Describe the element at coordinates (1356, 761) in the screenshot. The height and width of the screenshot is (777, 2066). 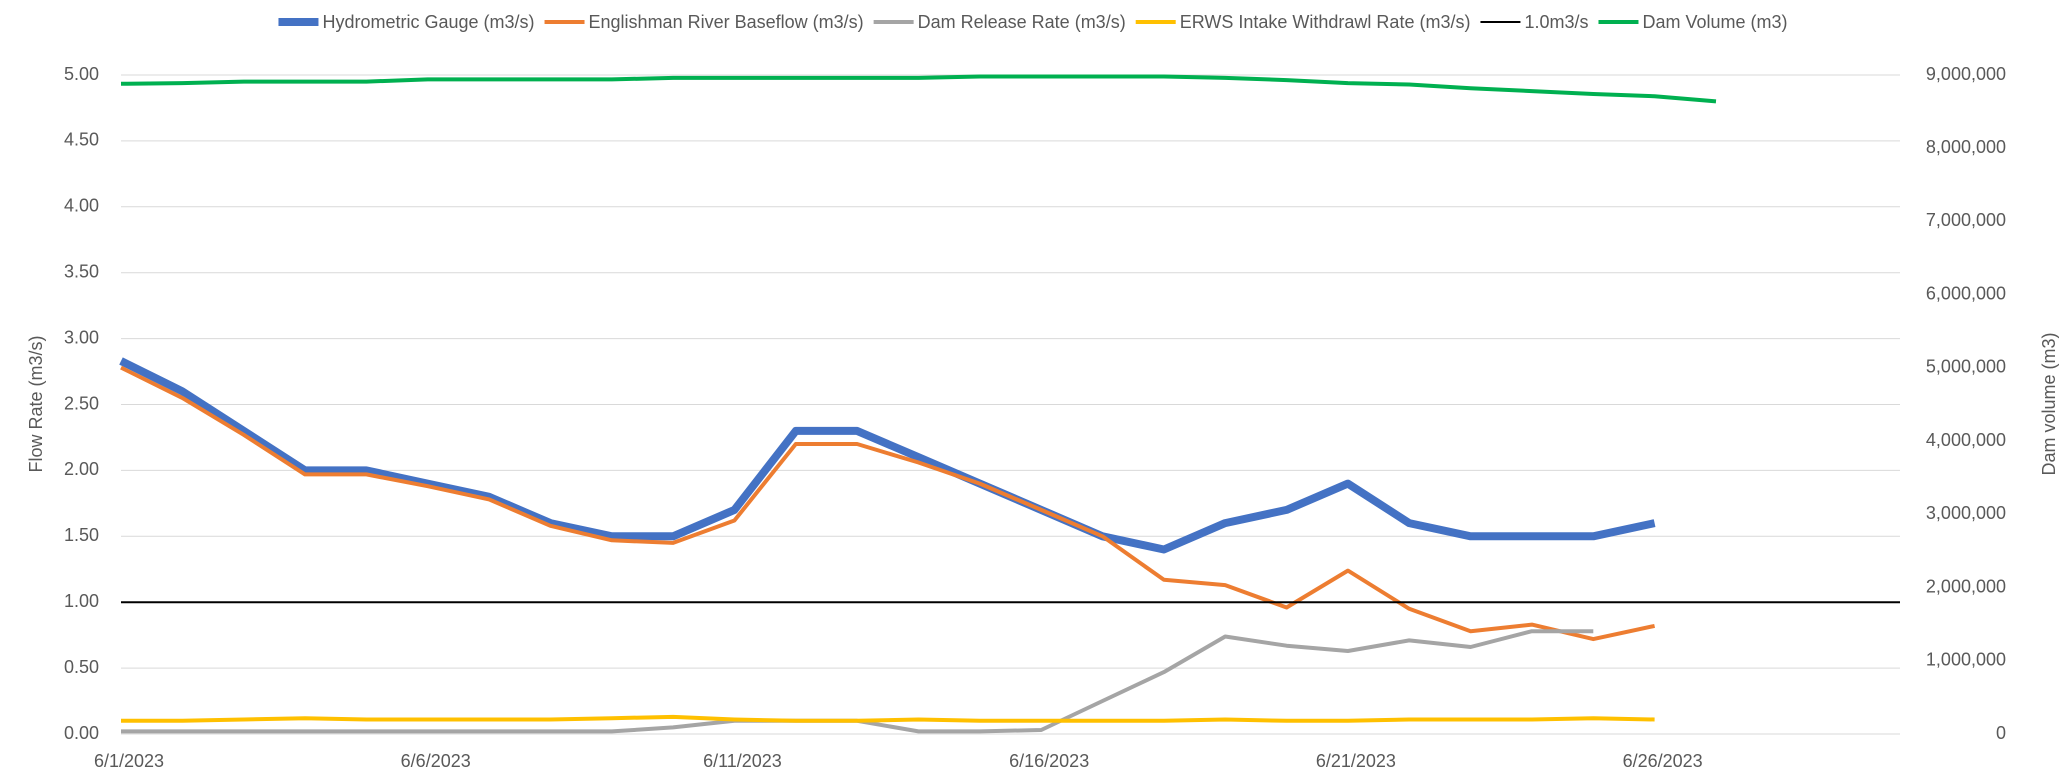
I see `x-tick-label: 6/21/2023` at that location.